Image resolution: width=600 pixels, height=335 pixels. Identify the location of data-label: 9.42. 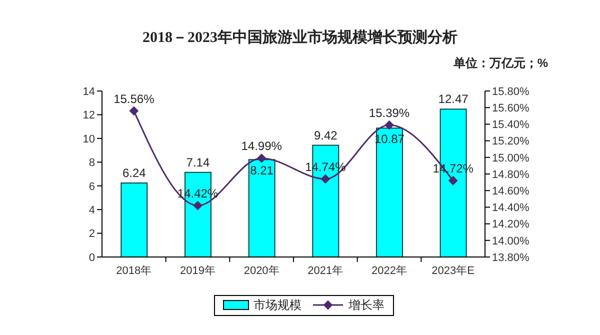
(326, 135).